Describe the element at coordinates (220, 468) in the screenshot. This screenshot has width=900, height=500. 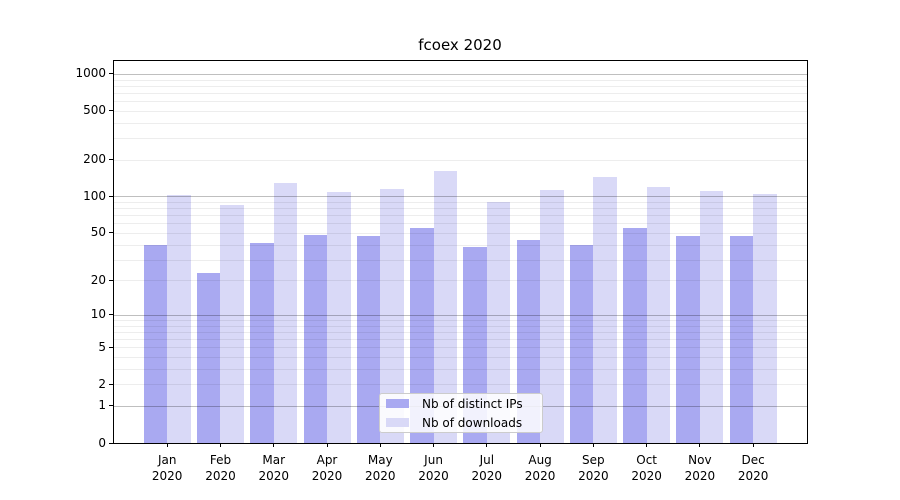
I see `x-tick-label-feb: Feb 2020` at that location.